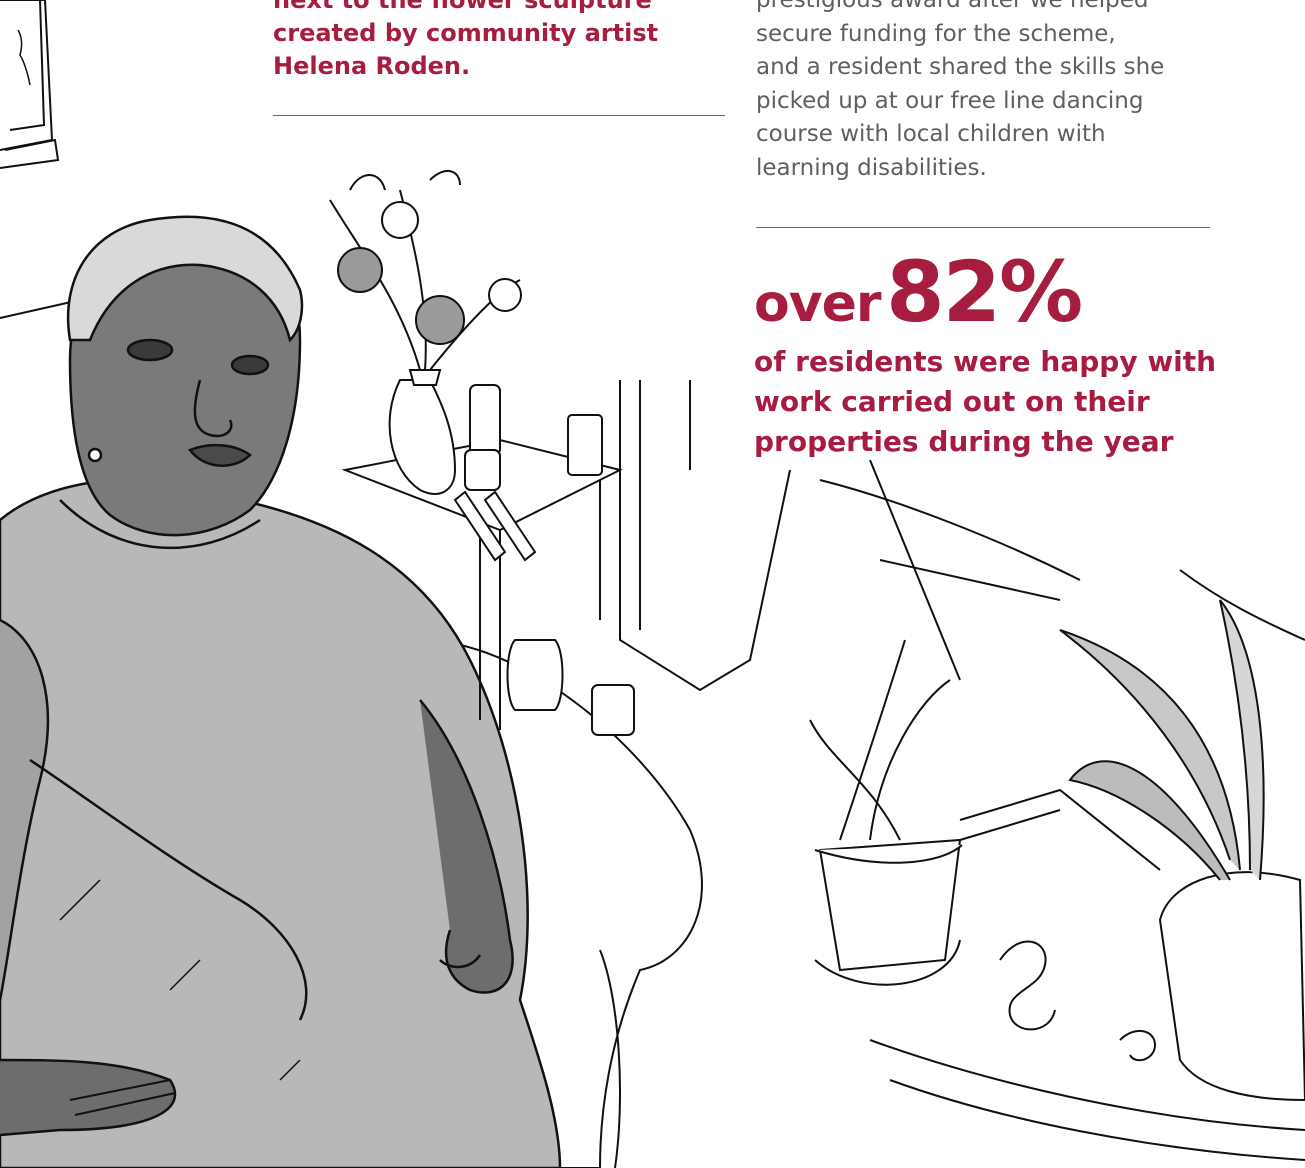 The width and height of the screenshot is (1305, 1168). Describe the element at coordinates (466, 33) in the screenshot. I see `caption-line: created by community artist` at that location.